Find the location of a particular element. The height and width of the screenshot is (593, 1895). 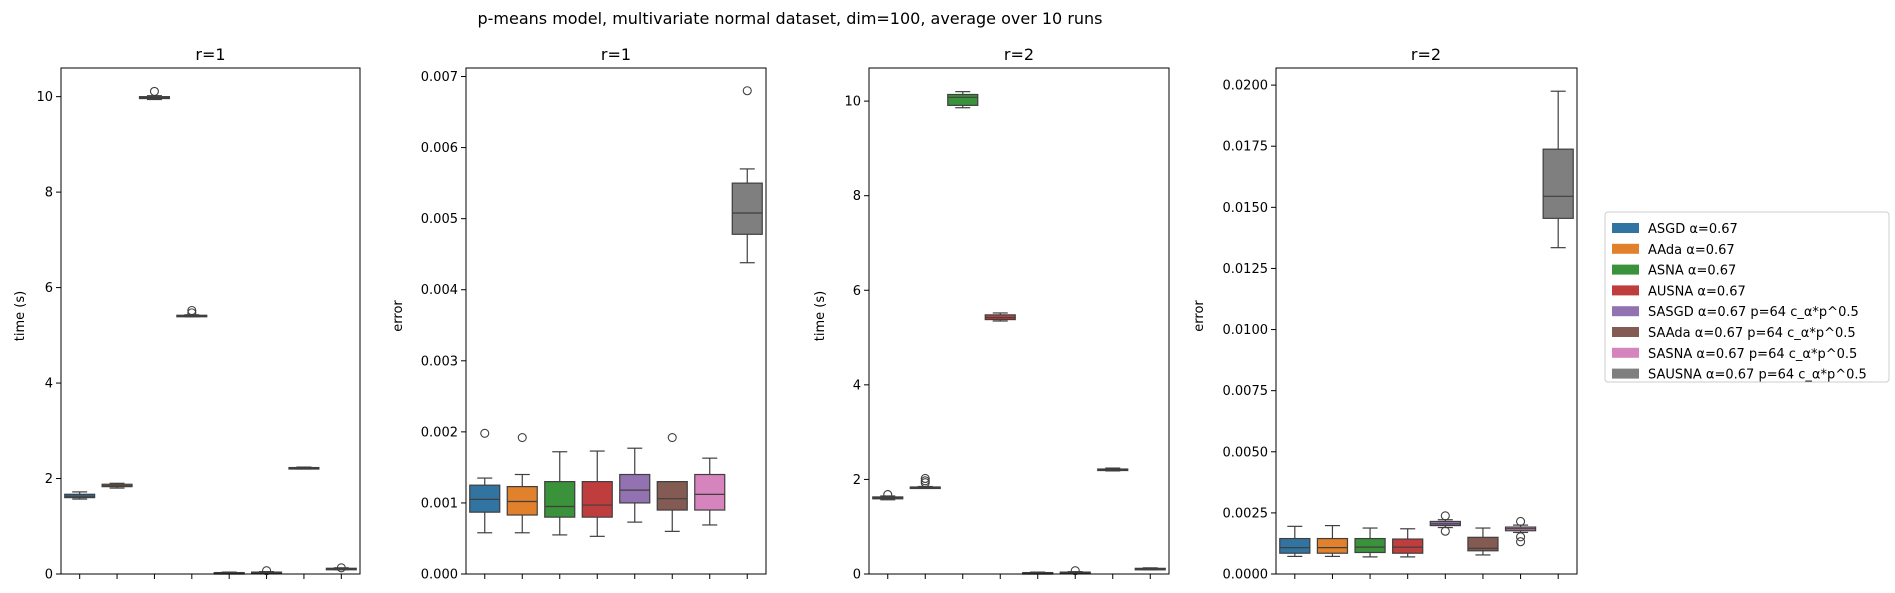

y-tick-label: 10 is located at coordinates (852, 102).